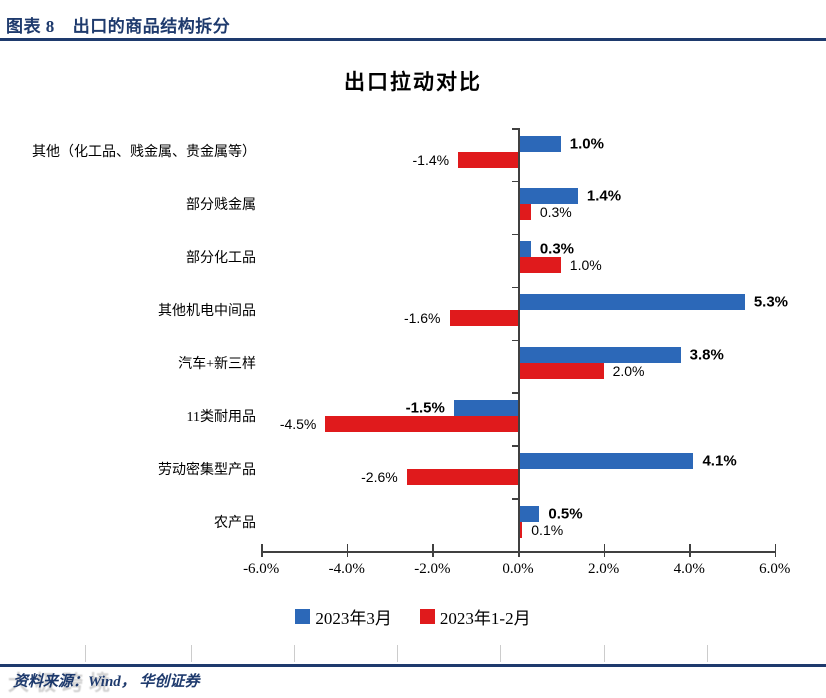 Image resolution: width=826 pixels, height=698 pixels. I want to click on category-label: 农产品, so click(235, 523).